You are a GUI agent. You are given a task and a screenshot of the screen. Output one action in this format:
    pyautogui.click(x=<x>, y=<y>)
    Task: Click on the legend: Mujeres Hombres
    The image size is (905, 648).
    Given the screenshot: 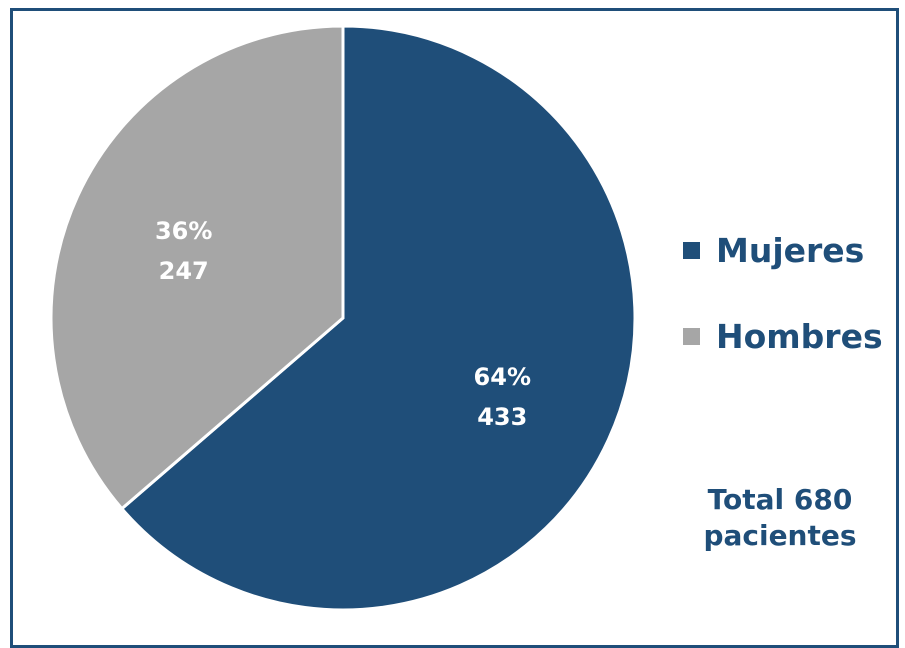 What is the action you would take?
    pyautogui.click(x=783, y=314)
    